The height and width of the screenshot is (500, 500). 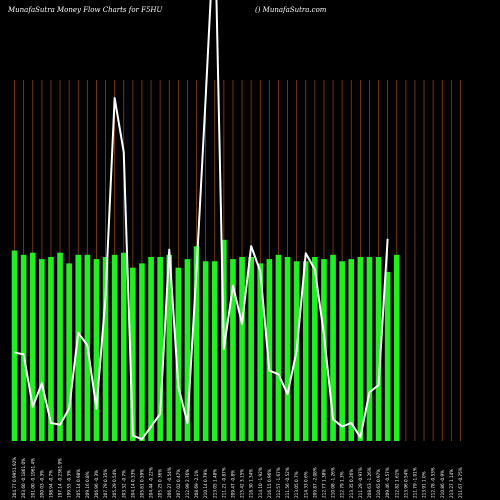 I want to click on x-tick-label: 212.82 1.61%, so click(x=396, y=483).